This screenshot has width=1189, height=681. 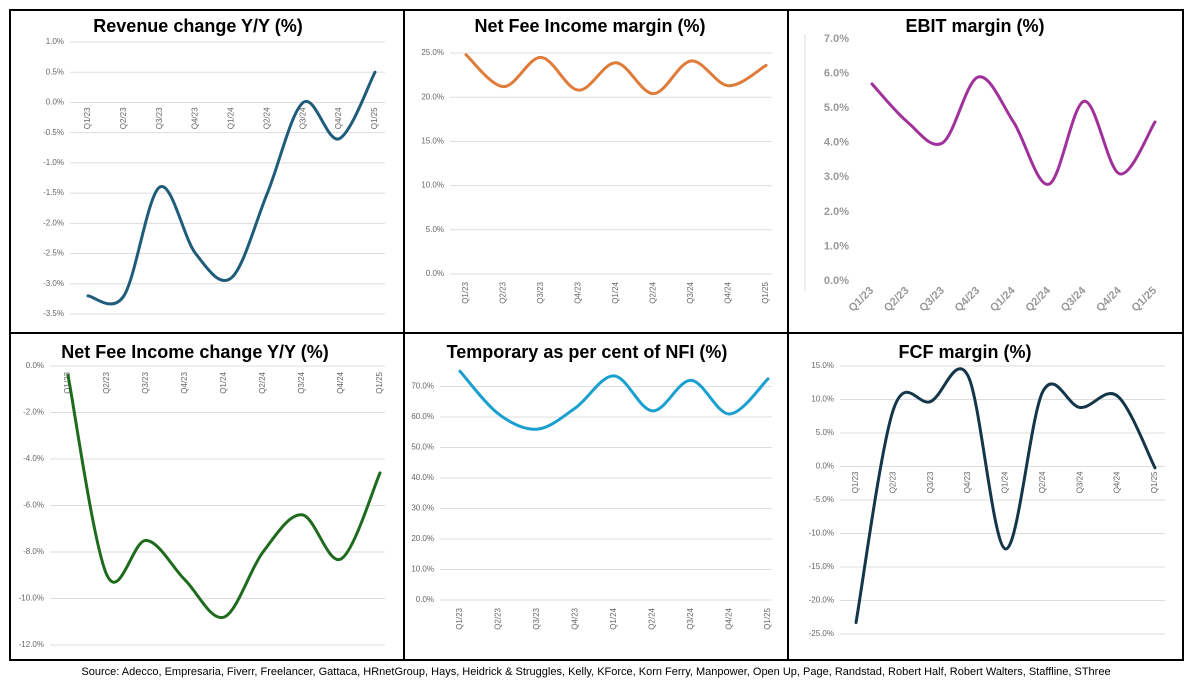 I want to click on y-tick-label: -15.0%, so click(x=821, y=566).